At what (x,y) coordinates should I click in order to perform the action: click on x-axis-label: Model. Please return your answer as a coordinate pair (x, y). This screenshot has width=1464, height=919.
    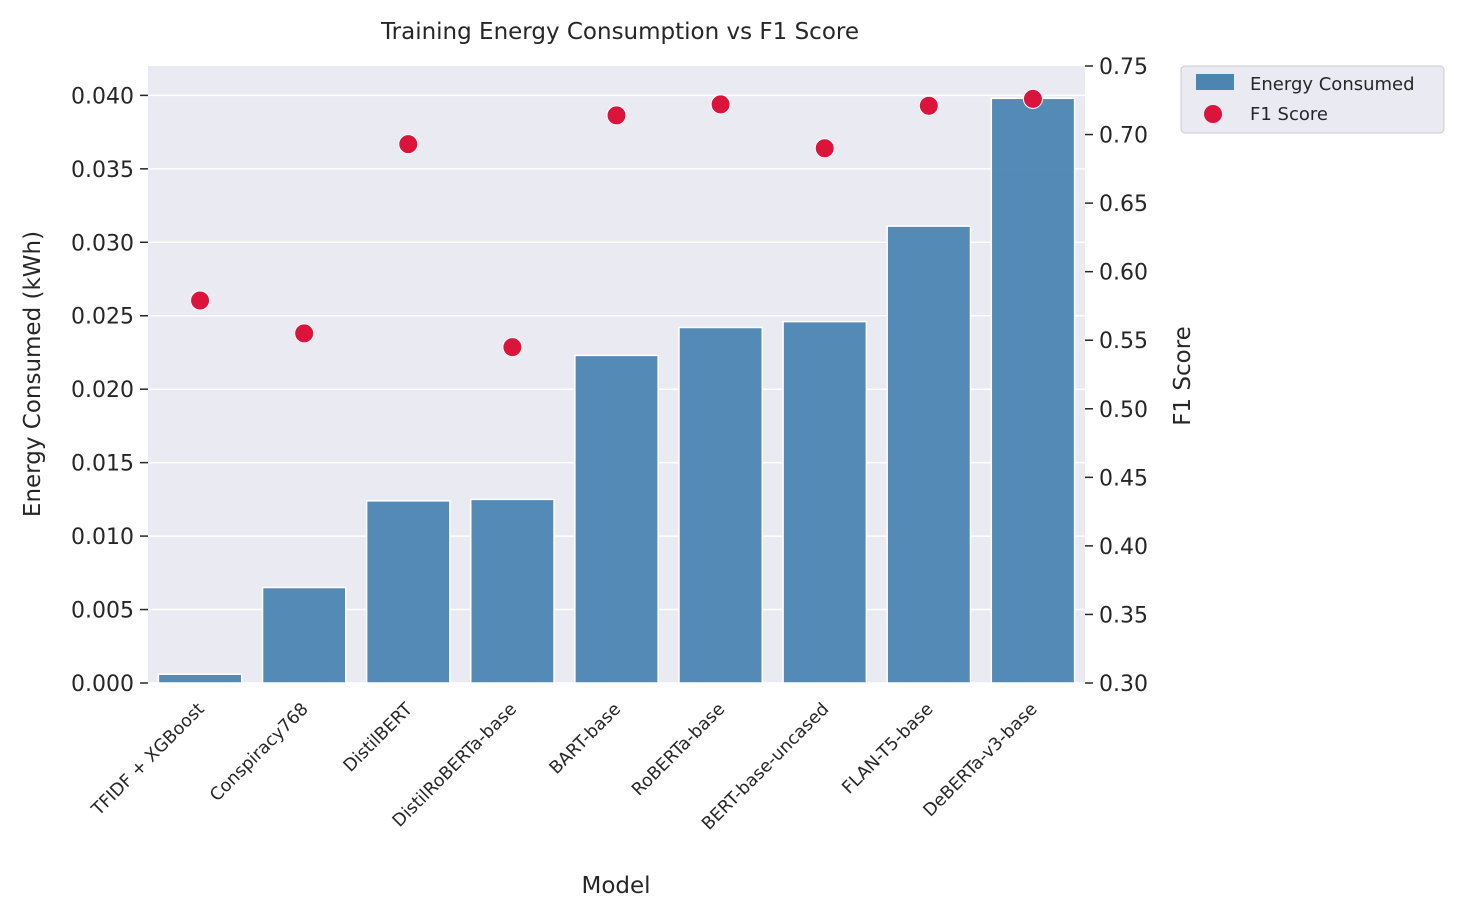
    Looking at the image, I should click on (615, 886).